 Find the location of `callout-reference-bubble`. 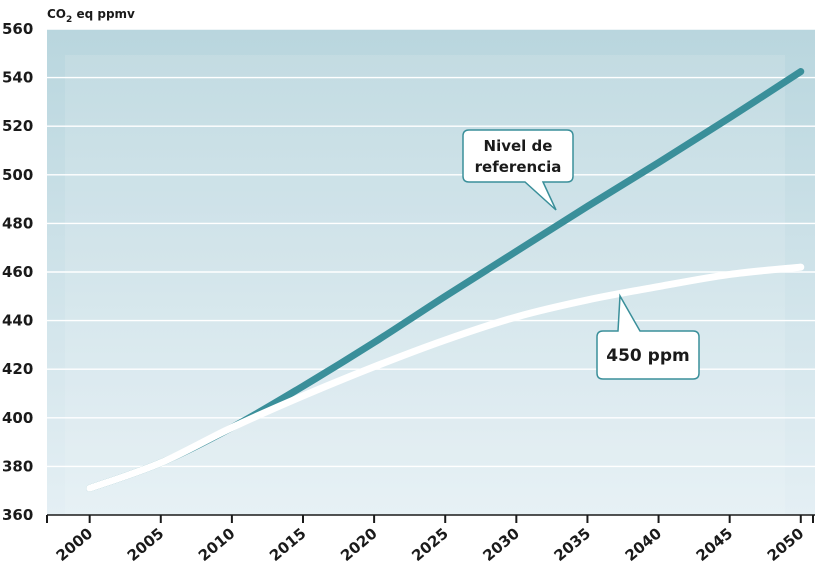

callout-reference-bubble is located at coordinates (518, 170).